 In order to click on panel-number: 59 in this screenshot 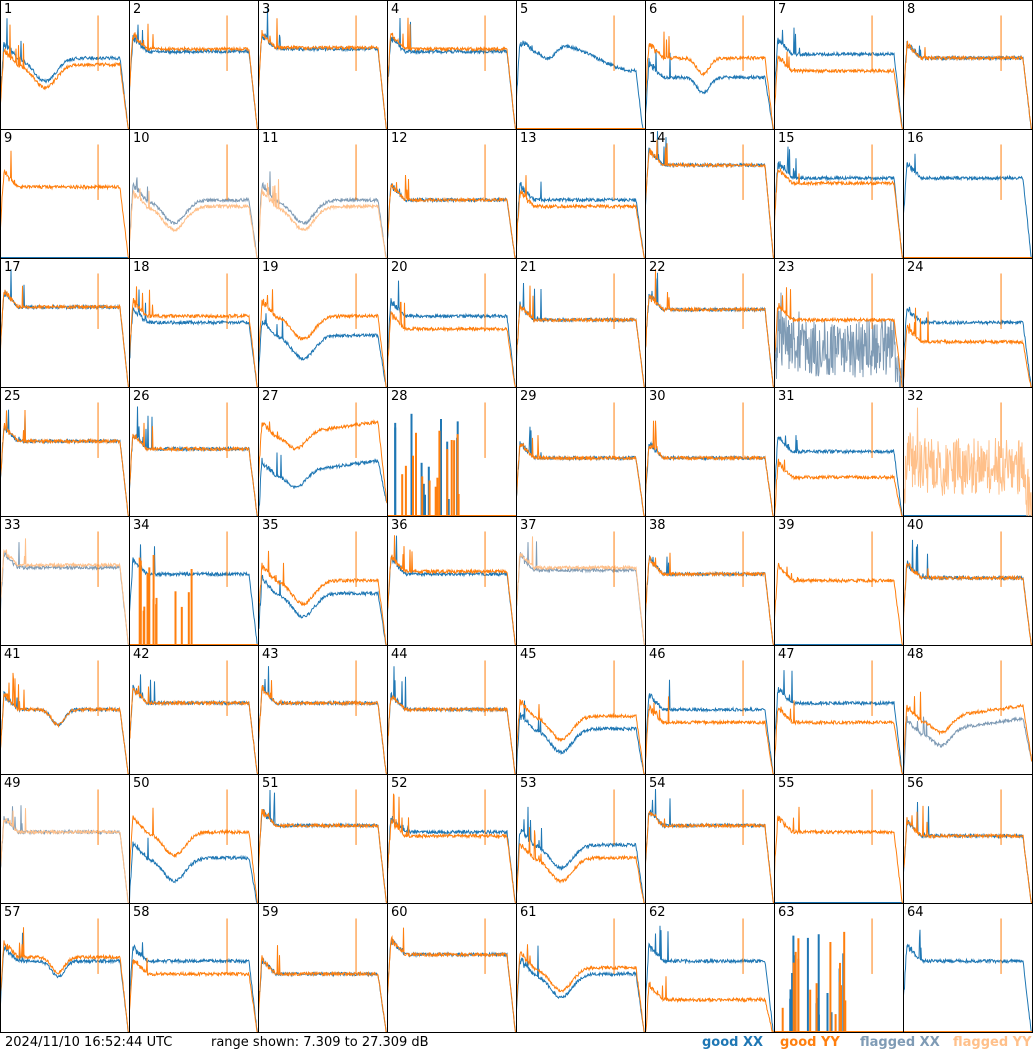, I will do `click(270, 912)`.